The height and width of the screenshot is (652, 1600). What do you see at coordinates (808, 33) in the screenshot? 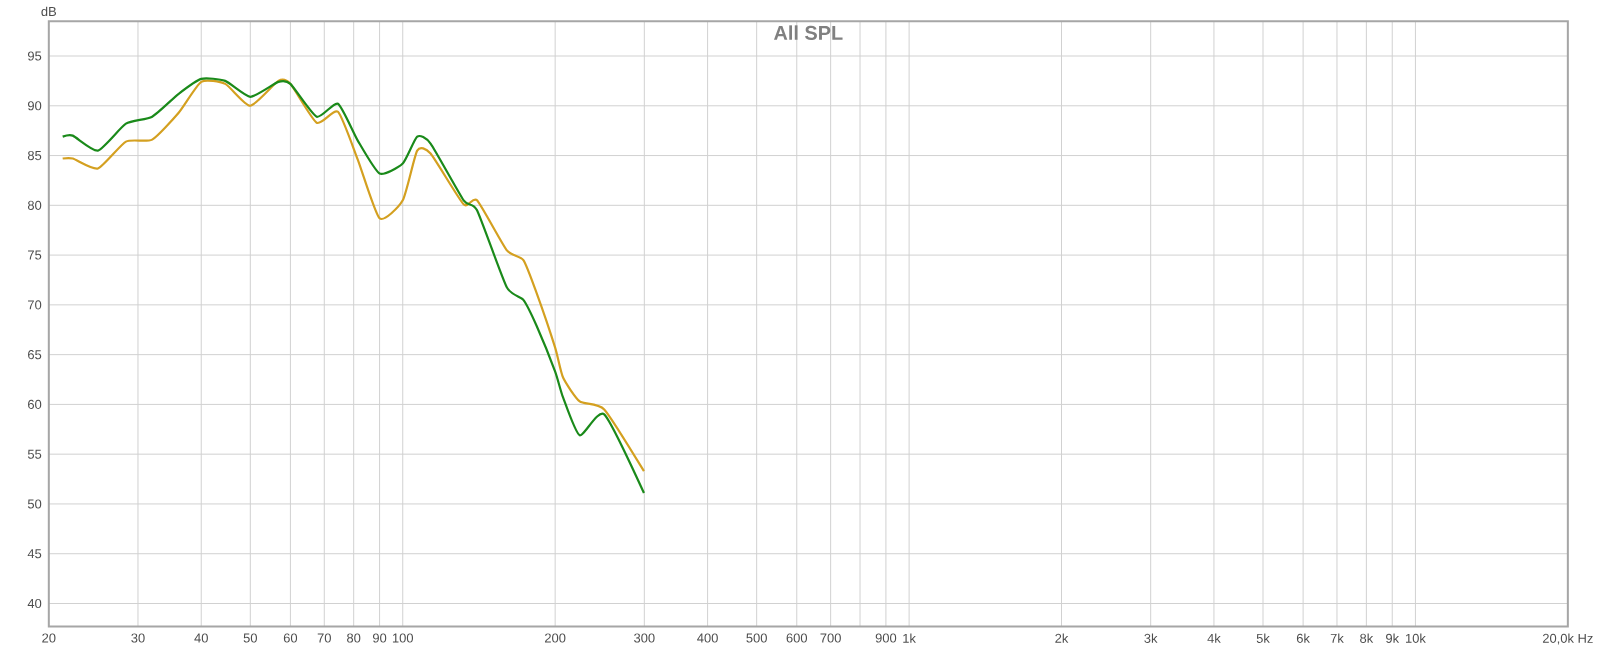
I see `chart-title: All SPL` at bounding box center [808, 33].